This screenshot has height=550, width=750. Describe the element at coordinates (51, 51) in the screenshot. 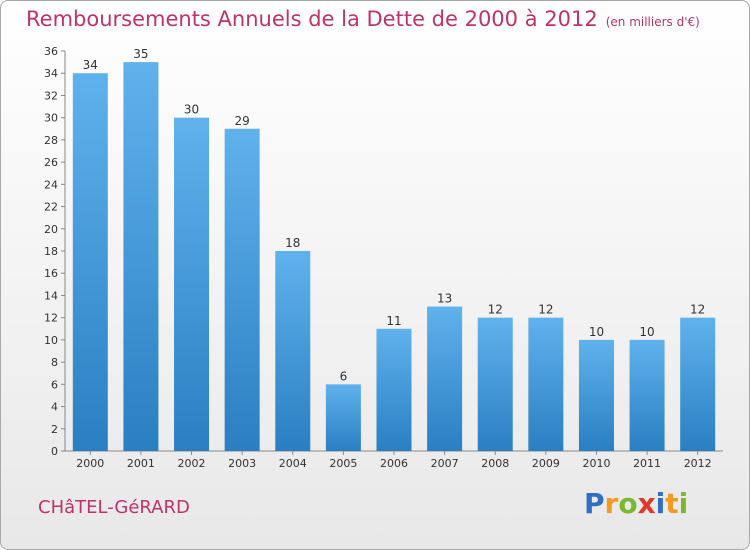

I see `y-tick-label: 36` at that location.